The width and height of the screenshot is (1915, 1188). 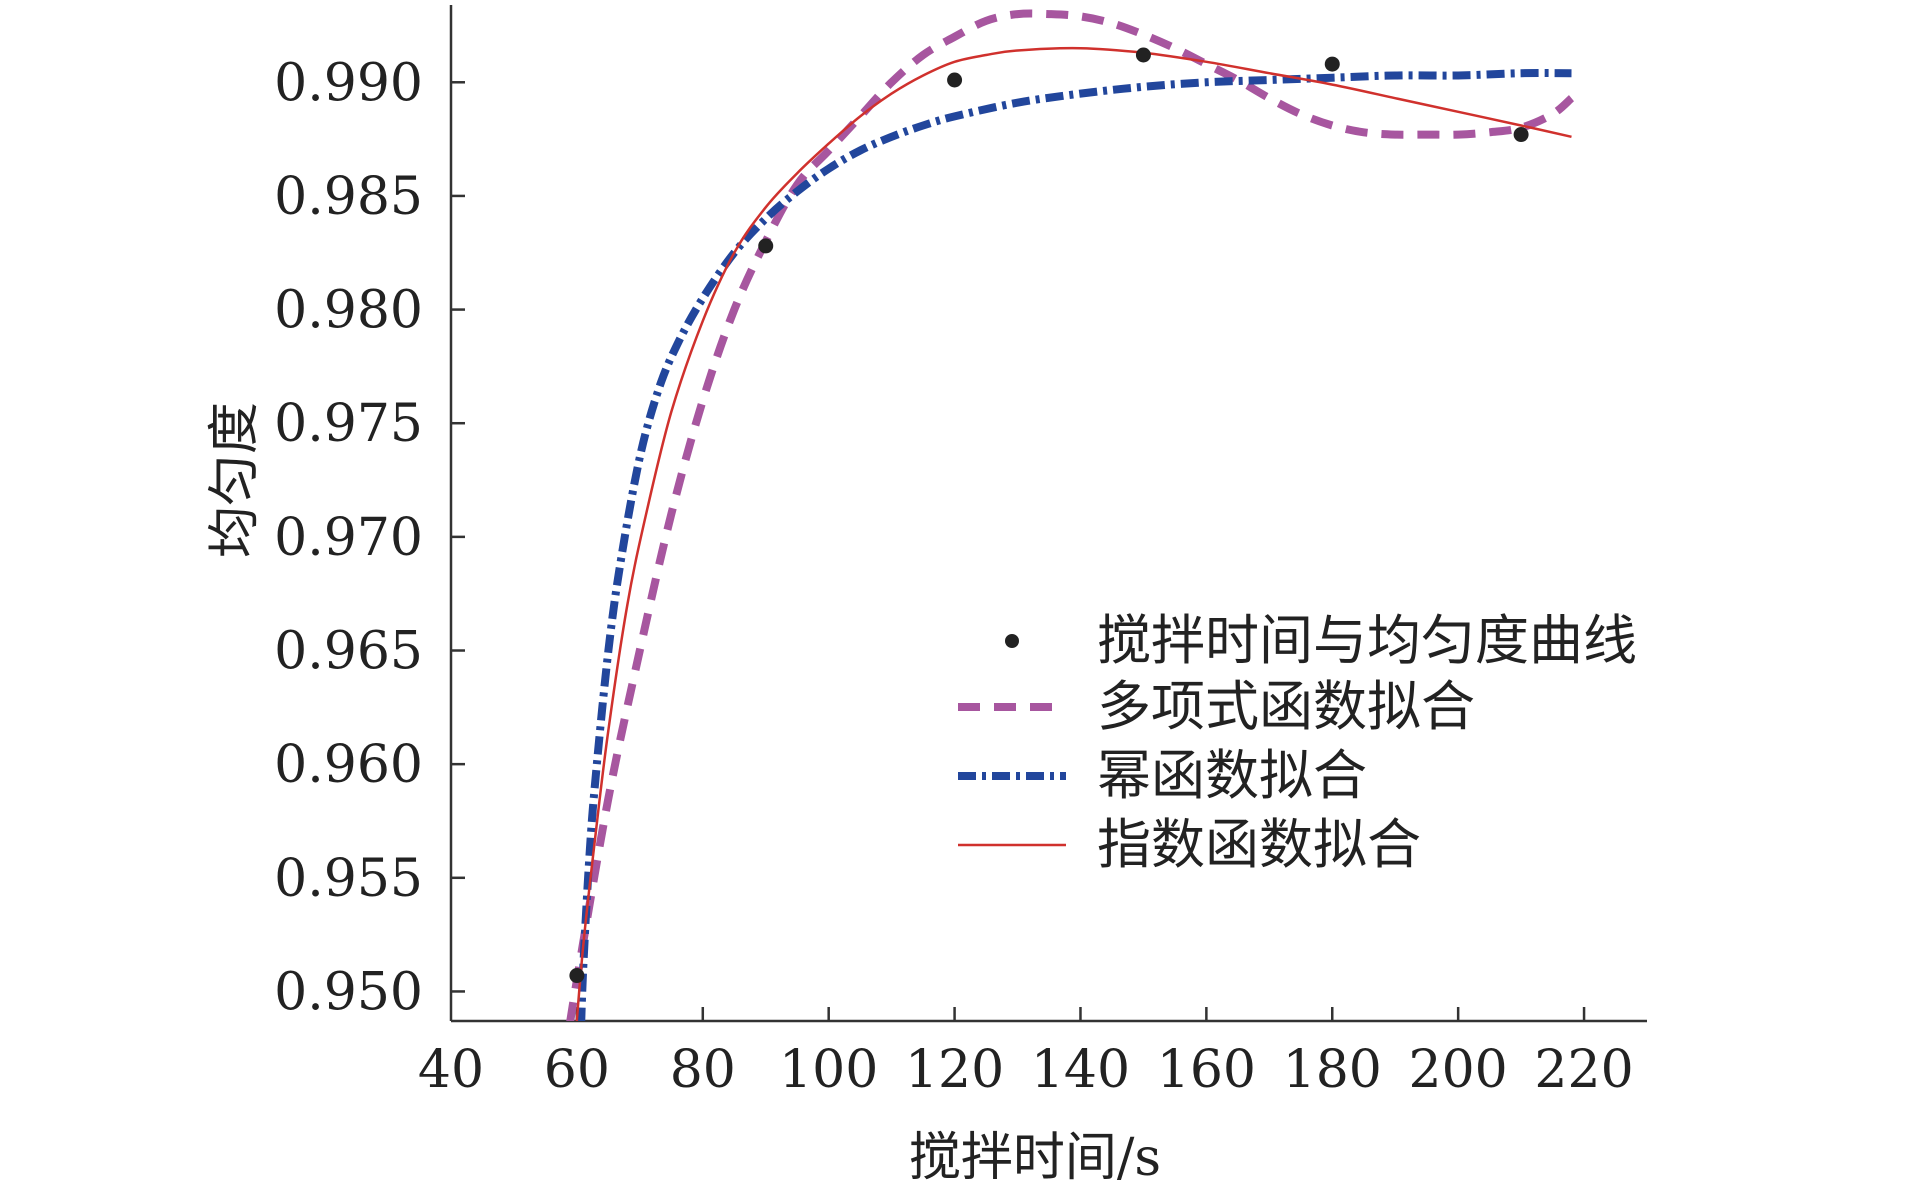 I want to click on y-tick-label: 0.965, so click(x=348, y=652).